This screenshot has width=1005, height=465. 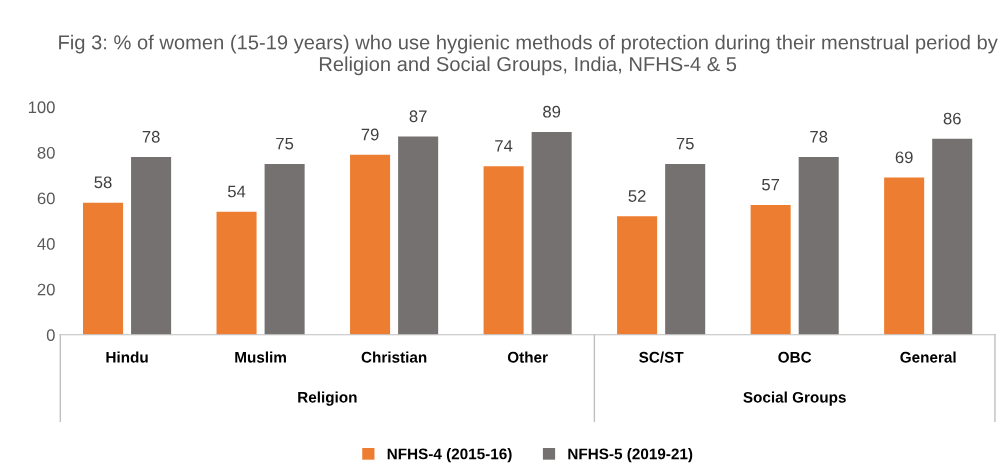 I want to click on legend-label: NFHS-5 (2019-21), so click(x=630, y=455).